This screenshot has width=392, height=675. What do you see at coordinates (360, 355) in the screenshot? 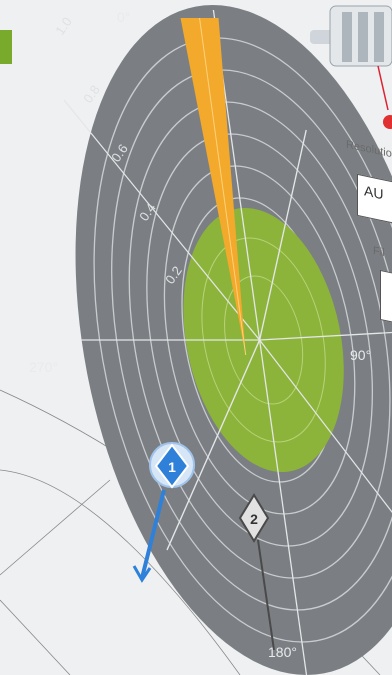
I see `angle-label-right: 90°` at bounding box center [360, 355].